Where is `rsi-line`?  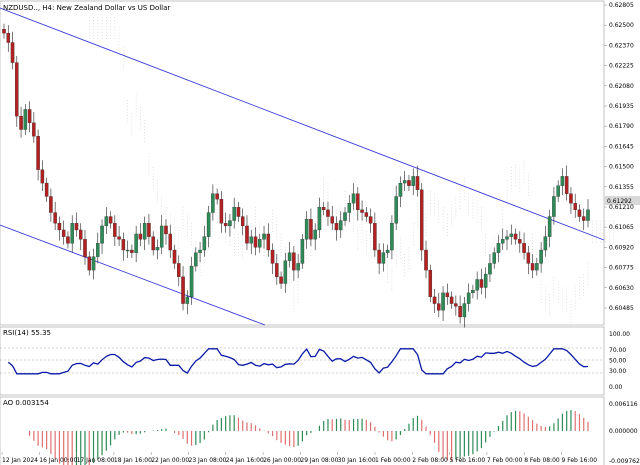
rsi-line is located at coordinates (298, 361).